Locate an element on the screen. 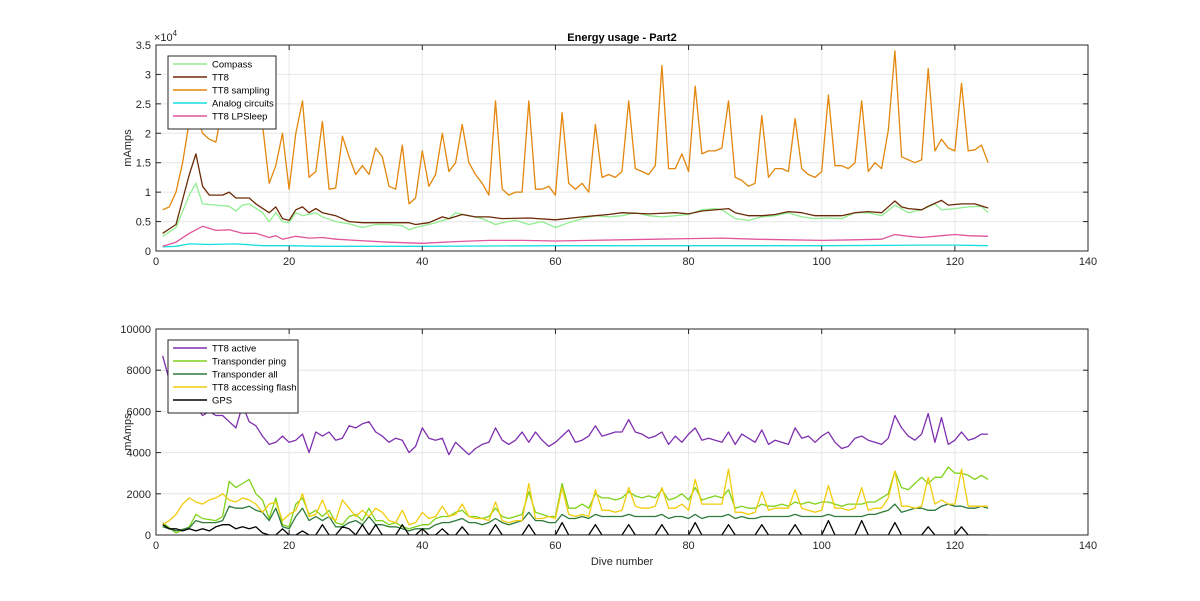 The height and width of the screenshot is (601, 1200). legend-label-tt8-accessing-flash: TT8 accessing flash is located at coordinates (254, 388).